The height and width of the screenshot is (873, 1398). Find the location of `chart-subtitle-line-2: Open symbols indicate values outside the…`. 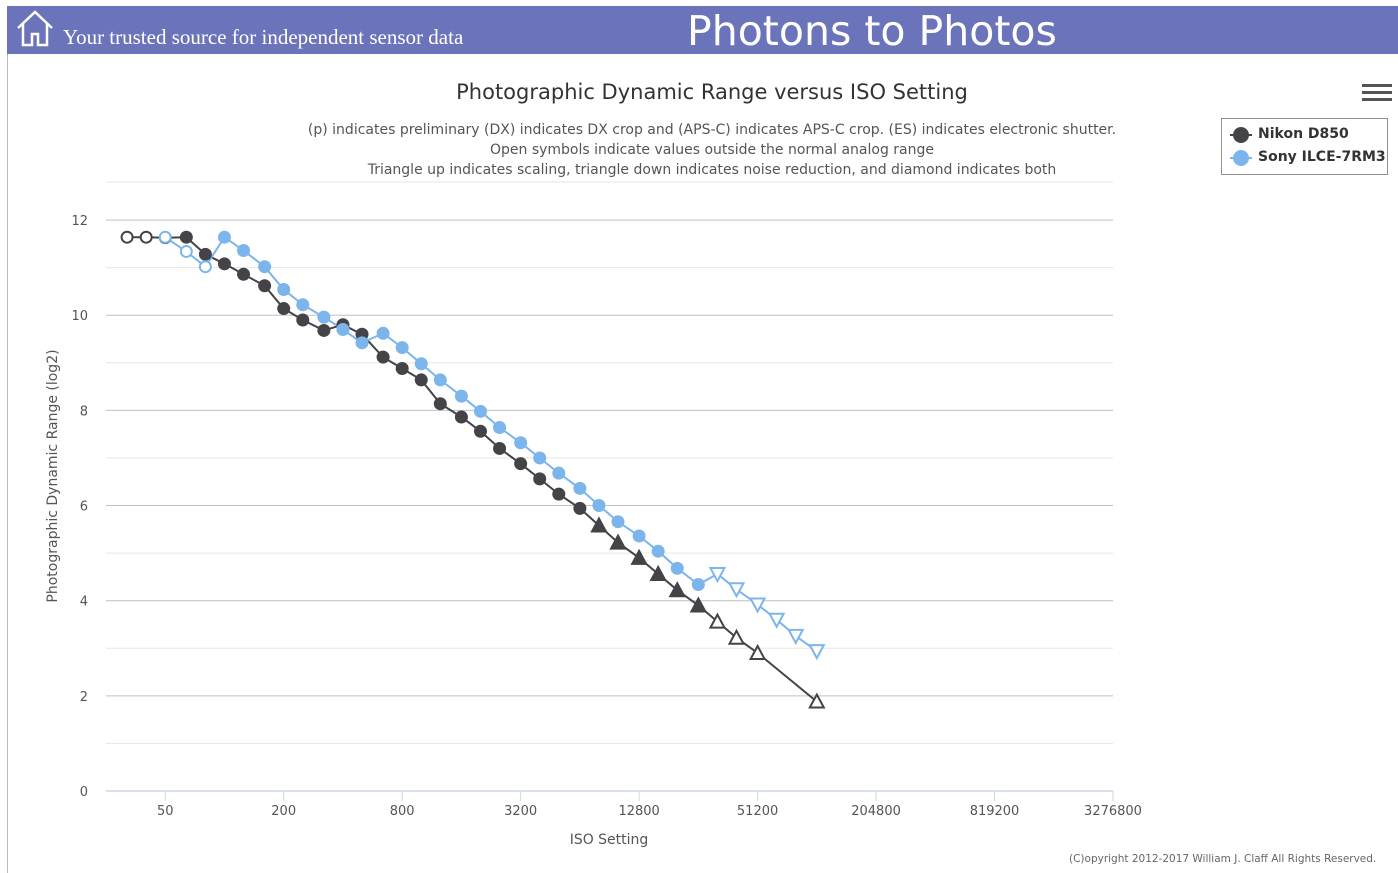

chart-subtitle-line-2: Open symbols indicate values outside the… is located at coordinates (712, 150).